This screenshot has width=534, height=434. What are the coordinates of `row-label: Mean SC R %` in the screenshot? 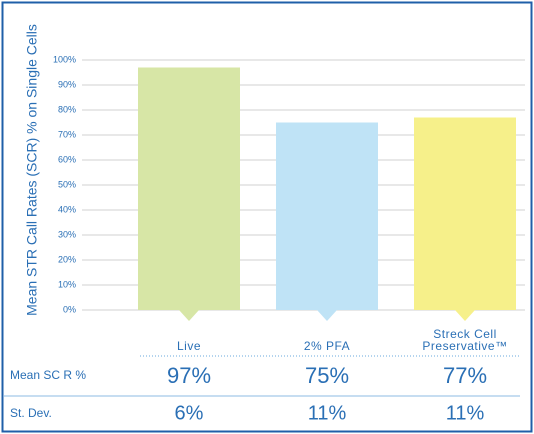 It's located at (48, 375).